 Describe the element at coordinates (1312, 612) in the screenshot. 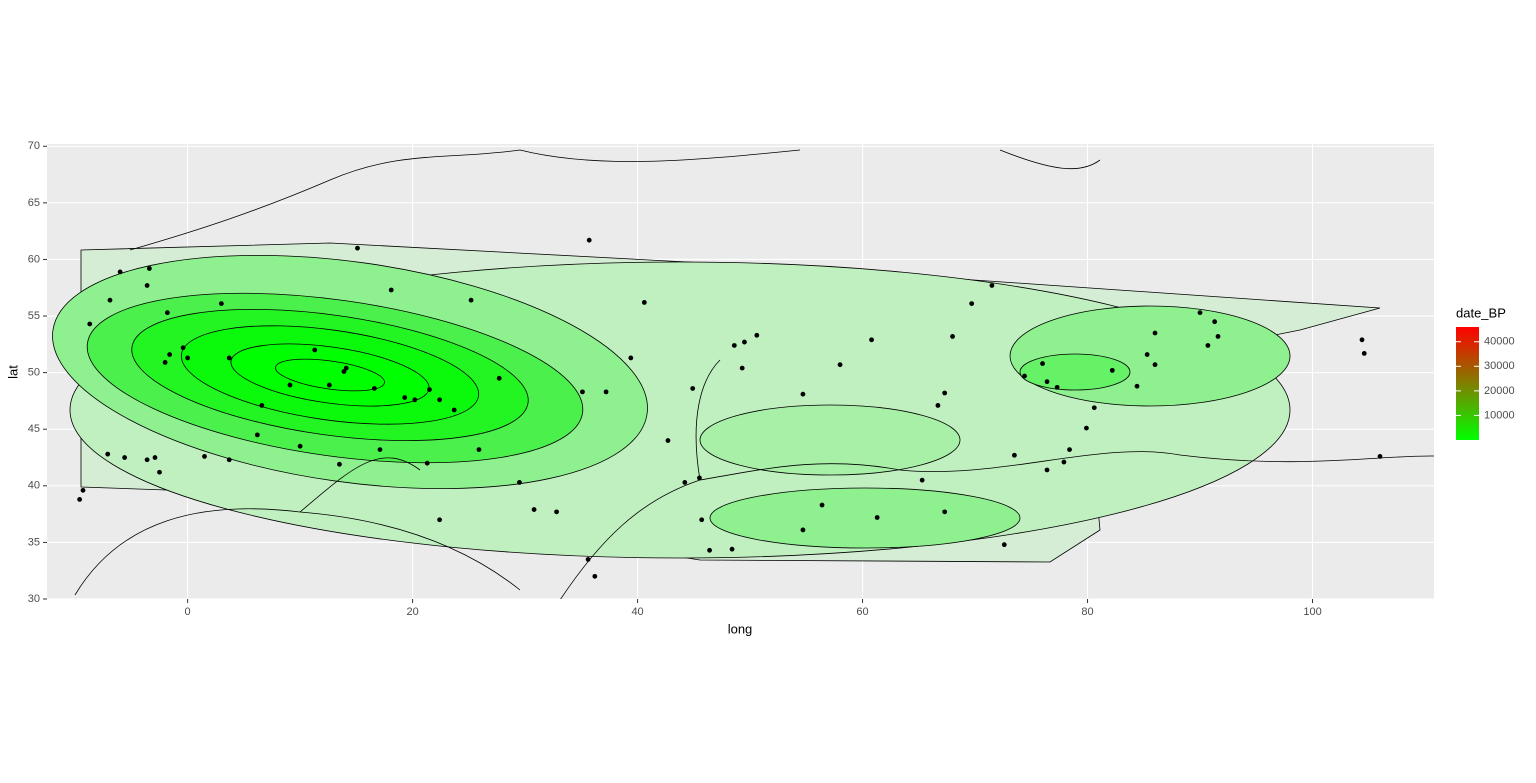

I see `x-tick-label: 100` at that location.